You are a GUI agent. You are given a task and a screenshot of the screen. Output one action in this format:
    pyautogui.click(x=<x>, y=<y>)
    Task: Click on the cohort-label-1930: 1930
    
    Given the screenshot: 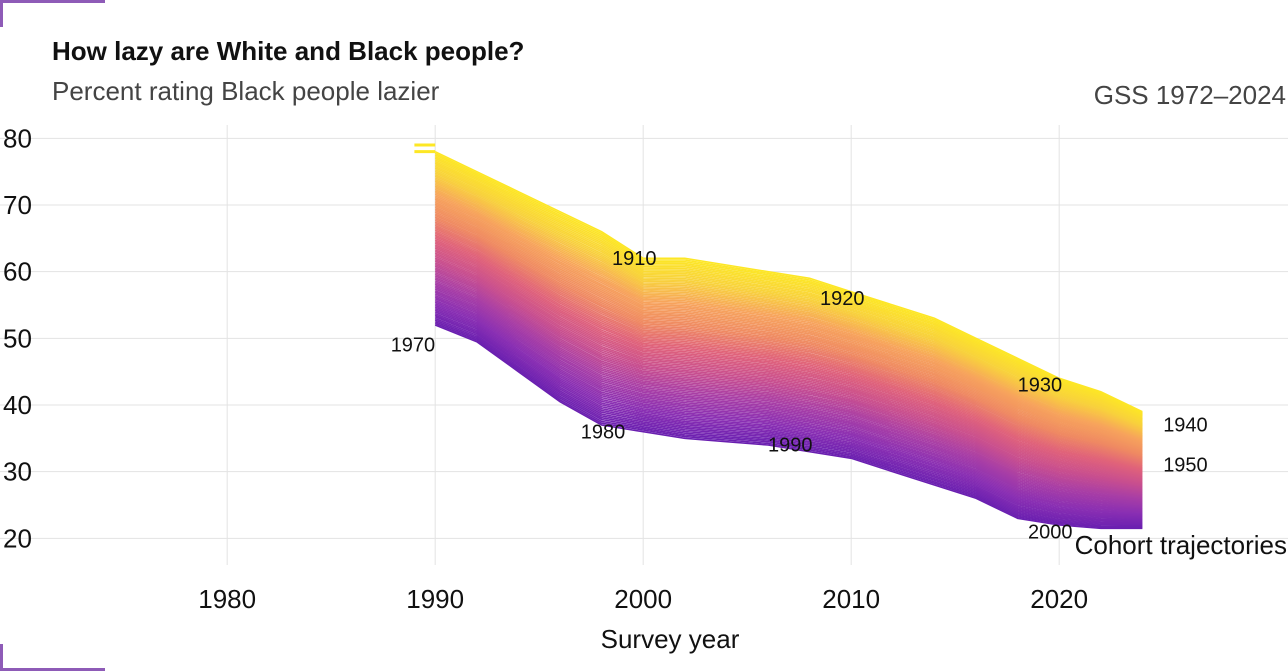 What is the action you would take?
    pyautogui.click(x=1040, y=386)
    